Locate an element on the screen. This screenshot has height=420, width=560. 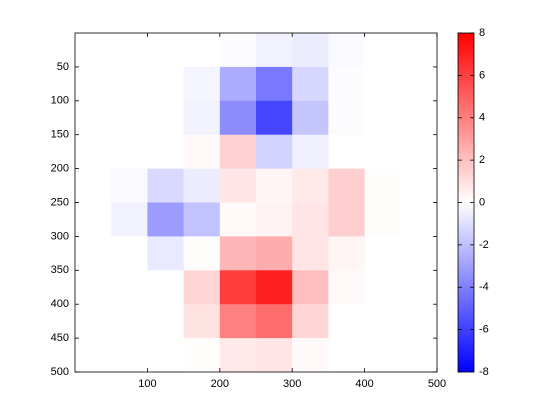
colorbar-tick-label: 8 is located at coordinates (482, 33).